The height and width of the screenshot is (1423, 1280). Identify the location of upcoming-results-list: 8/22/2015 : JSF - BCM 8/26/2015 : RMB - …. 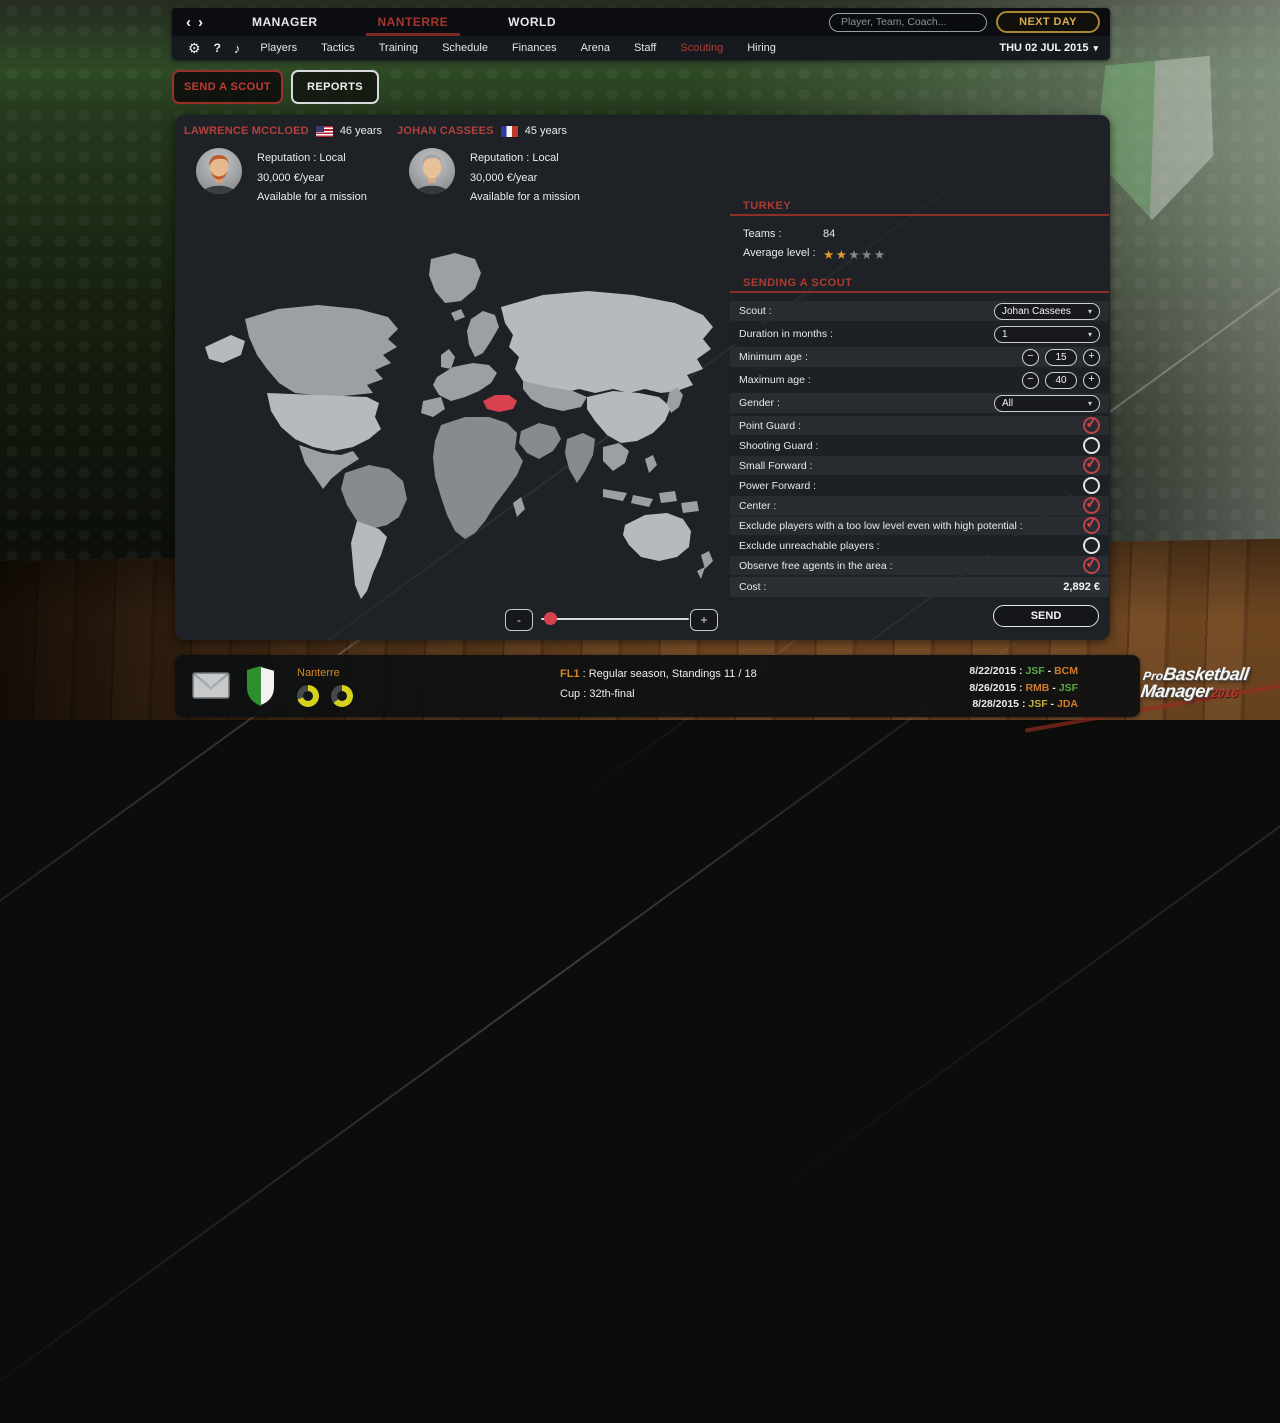
(1023, 688).